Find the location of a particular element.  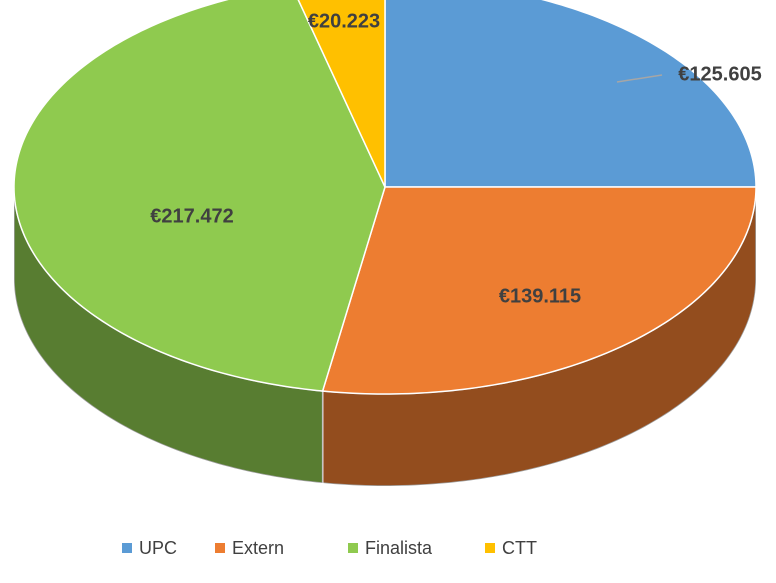

leader-line is located at coordinates (639, 78).